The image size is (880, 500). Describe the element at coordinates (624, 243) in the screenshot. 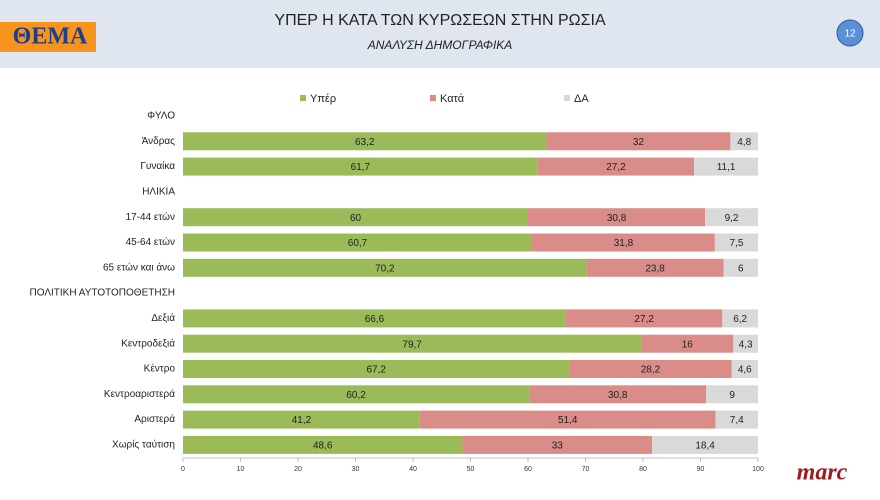

I see `value-label: 31,8` at that location.